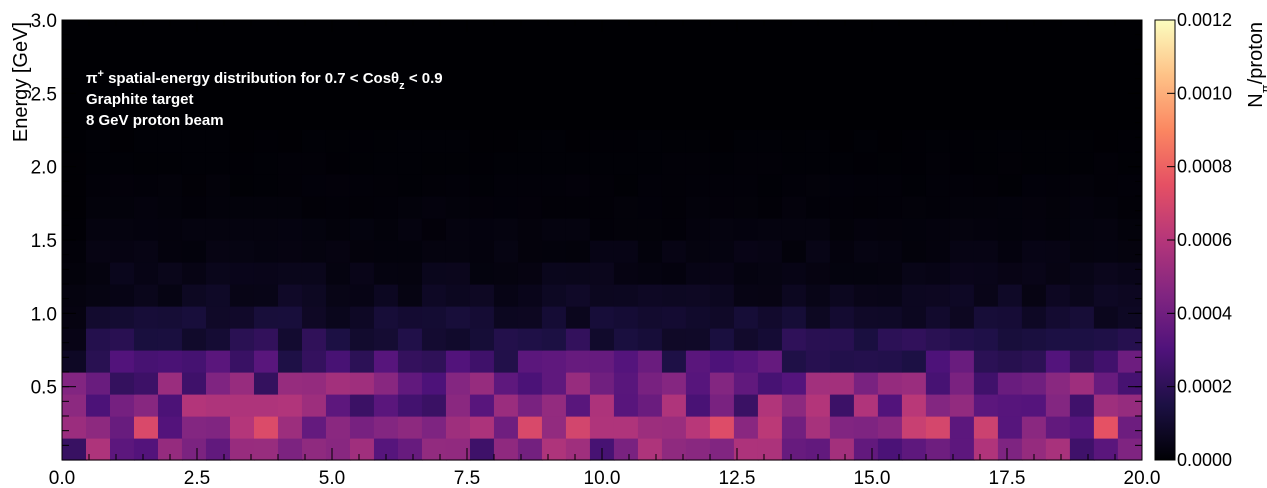 The width and height of the screenshot is (1267, 488). What do you see at coordinates (1204, 460) in the screenshot?
I see `colorbar-tick-label: 0.0000` at bounding box center [1204, 460].